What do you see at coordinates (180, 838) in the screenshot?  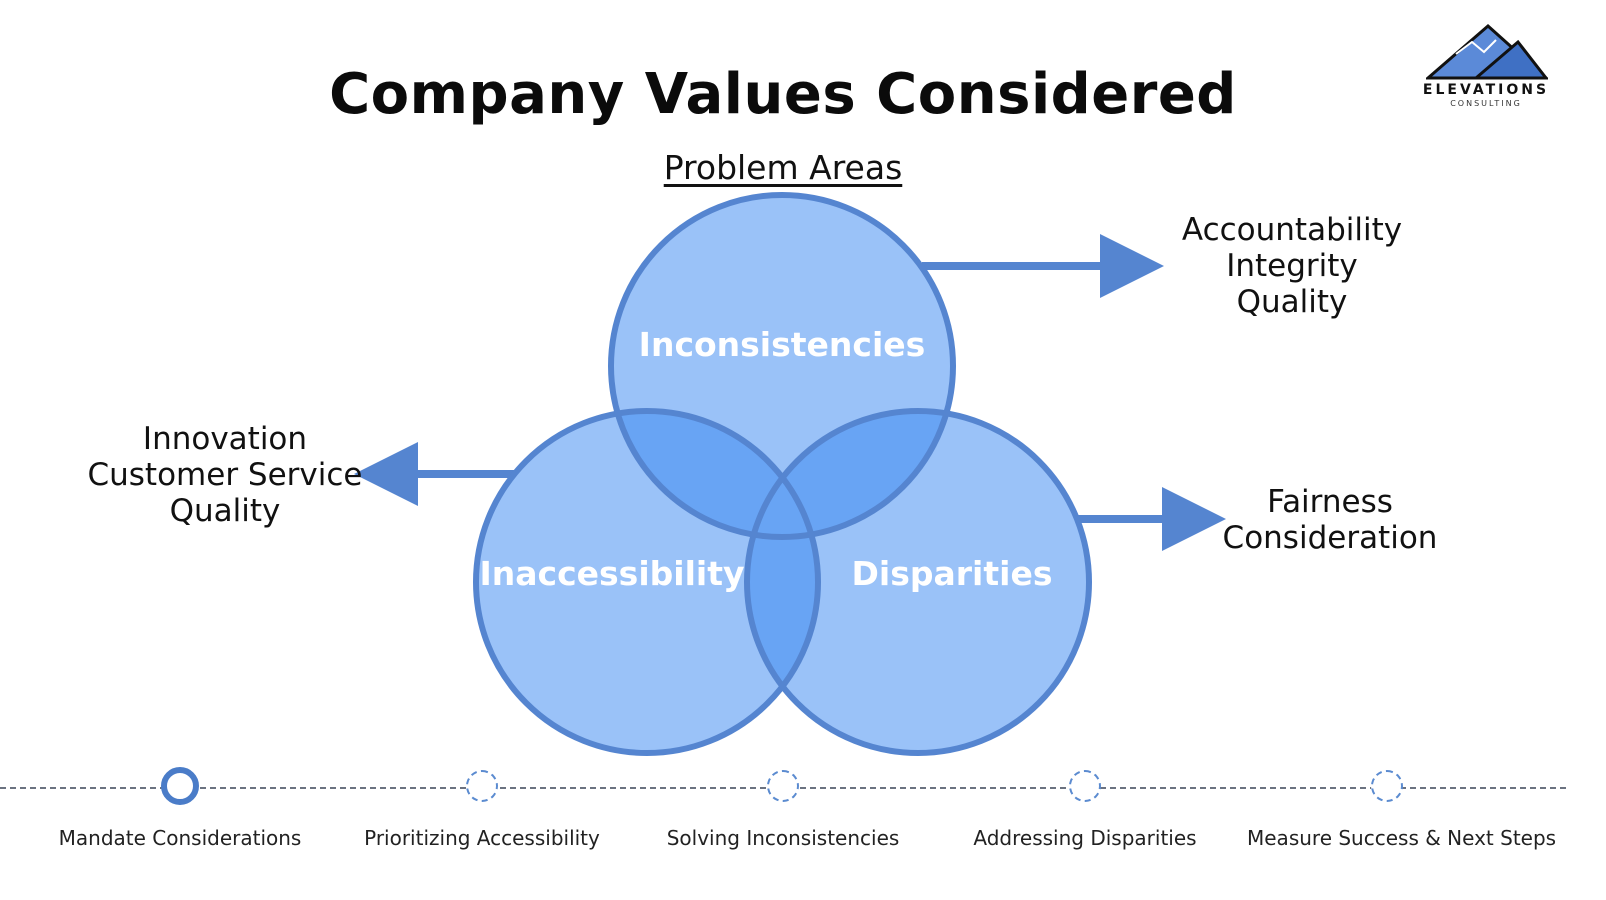 I see `timeline-step-label: Mandate Considerations` at bounding box center [180, 838].